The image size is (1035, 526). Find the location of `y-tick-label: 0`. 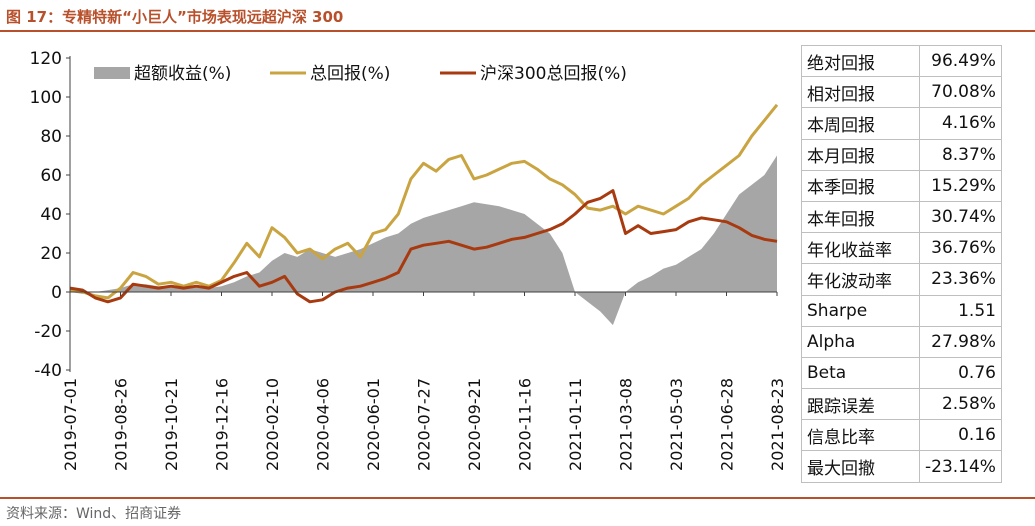

y-tick-label: 0 is located at coordinates (56, 293).